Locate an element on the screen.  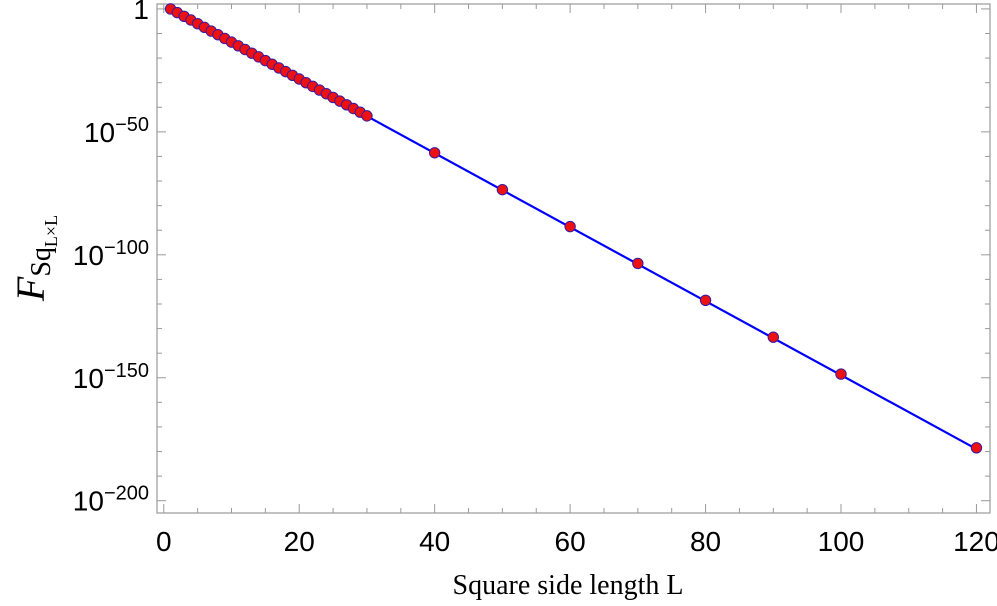
y-axis-tick-labels: 1 10−50 10−100 10−150 10−200 is located at coordinates (111, 258).